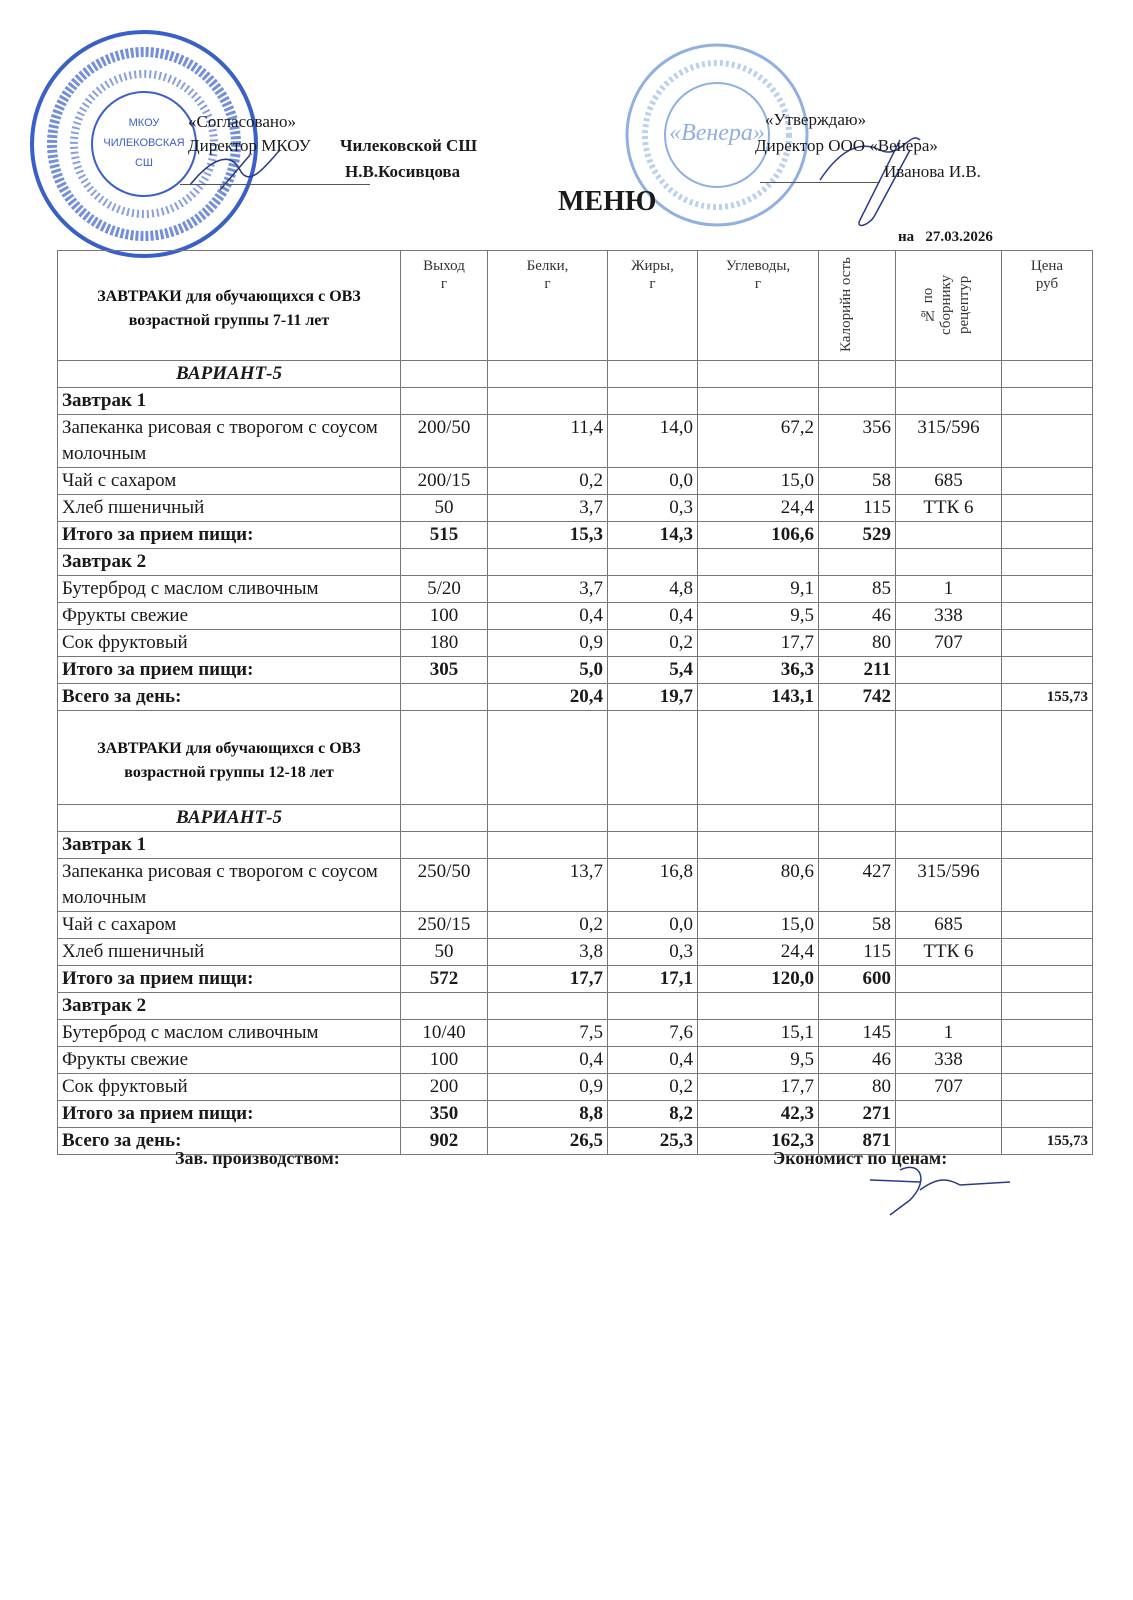 The image size is (1133, 1600). I want to click on table-row: Итого за прием пищи: 350 8,8 8,2 42,3 271, so click(575, 1114).